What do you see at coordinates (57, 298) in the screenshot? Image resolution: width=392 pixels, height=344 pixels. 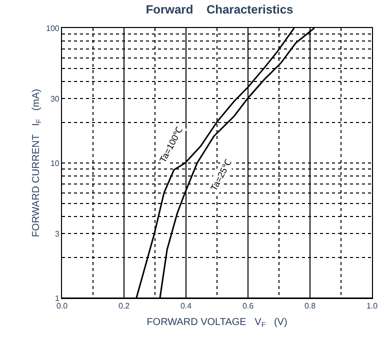 I see `y-tick-label: 1` at bounding box center [57, 298].